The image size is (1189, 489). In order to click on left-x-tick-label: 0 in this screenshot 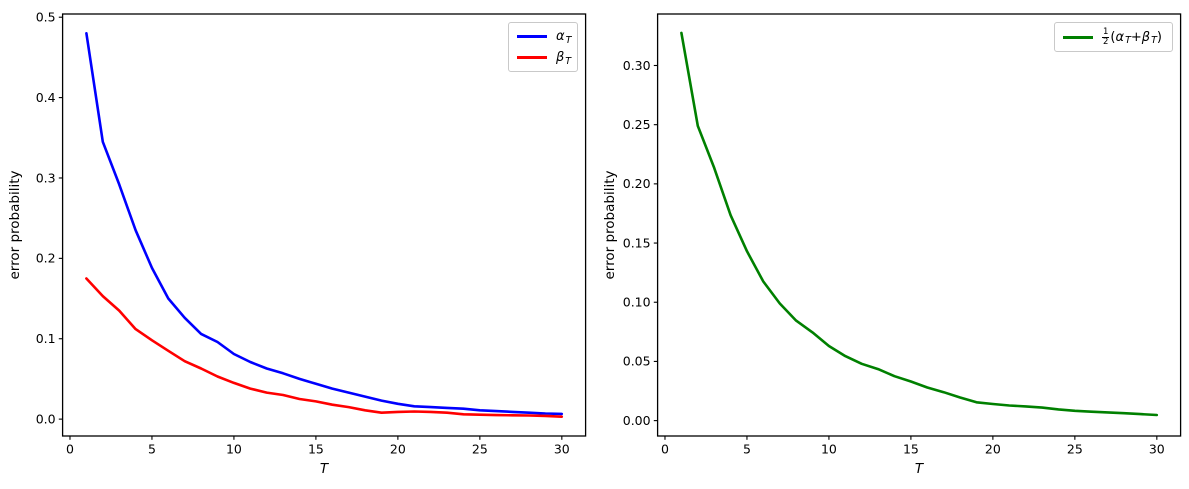, I will do `click(70, 449)`.